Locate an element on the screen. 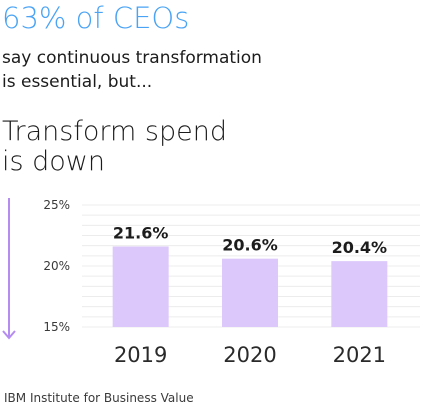 This screenshot has width=422, height=409. x-axis-labels: 2019 2020 2021 is located at coordinates (250, 355).